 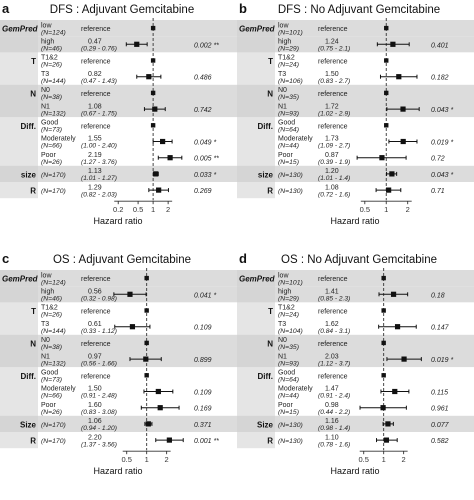 What do you see at coordinates (95, 389) in the screenshot?
I see `hr-value: 1.50` at bounding box center [95, 389].